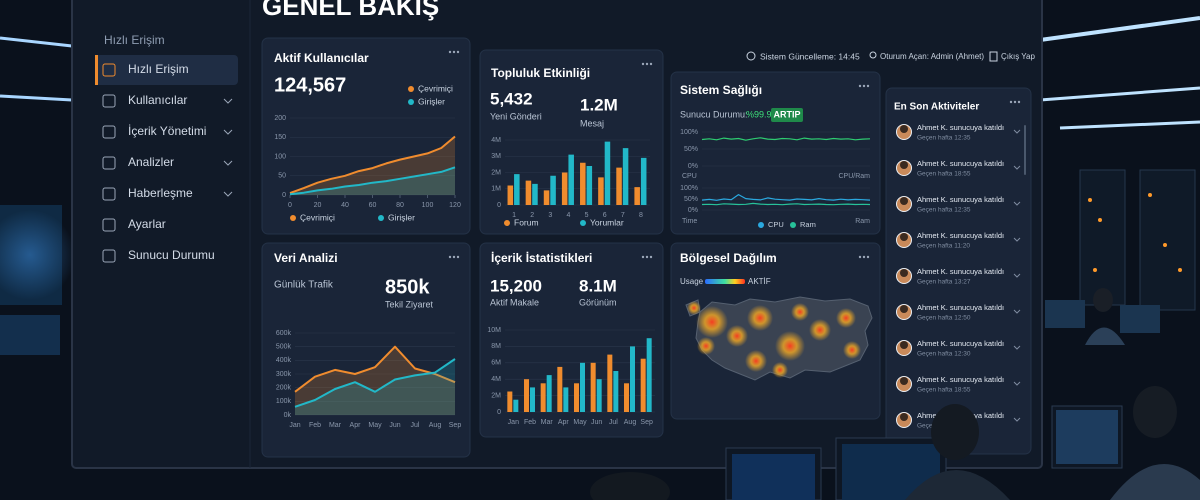  I want to click on page-title: GENEL BAKIŞ, so click(350, 10).